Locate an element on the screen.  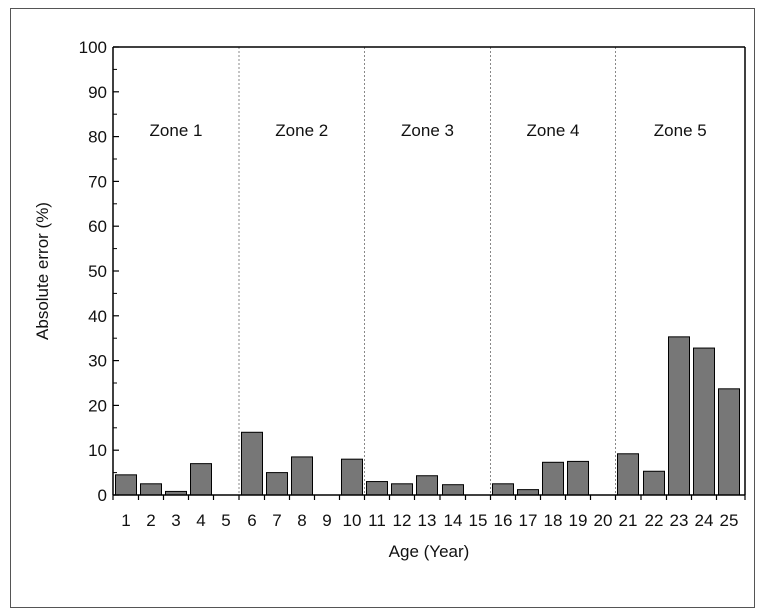
zone-label: Zone 2 is located at coordinates (301, 130).